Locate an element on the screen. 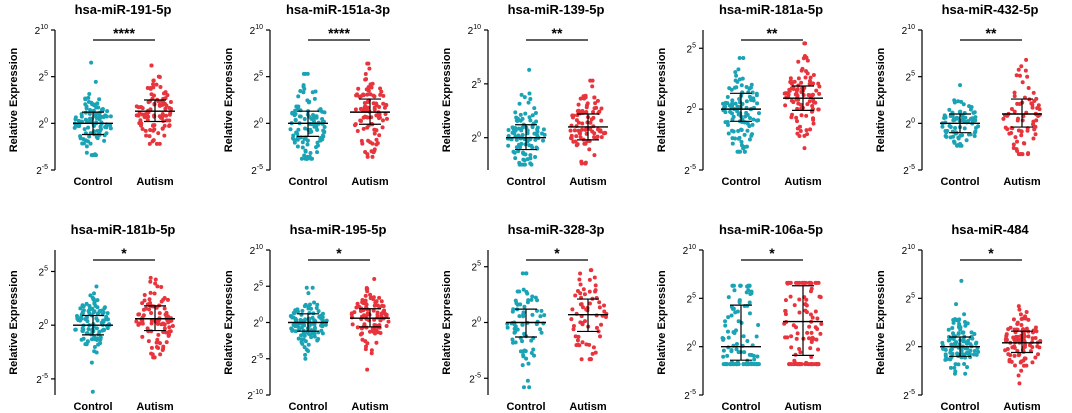  significance-label: * is located at coordinates (772, 253).